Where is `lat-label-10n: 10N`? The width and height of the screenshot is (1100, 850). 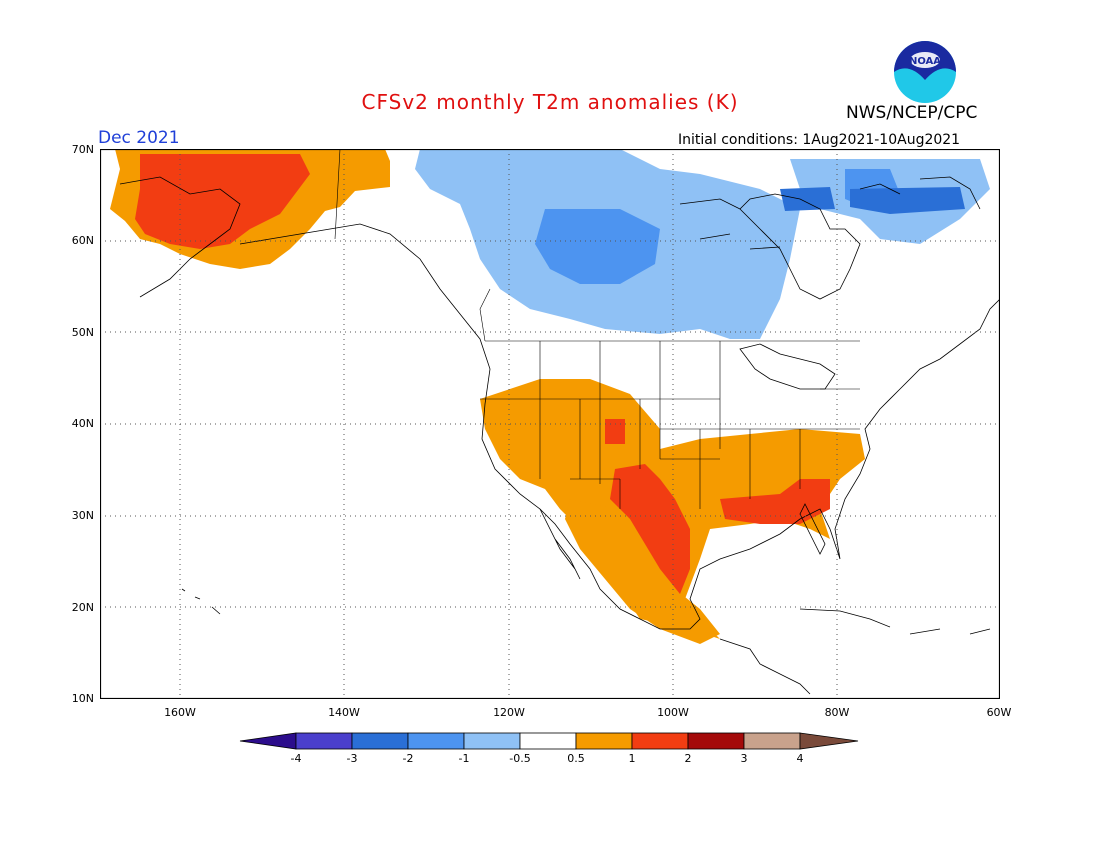 lat-label-10n: 10N is located at coordinates (82, 698).